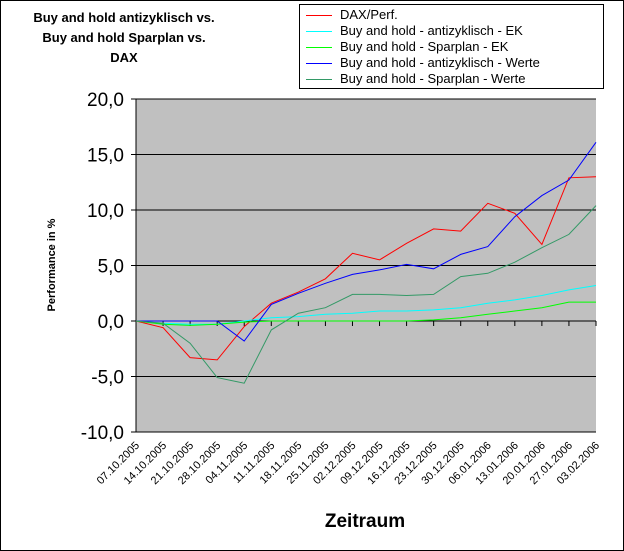 The image size is (624, 551). Describe the element at coordinates (107, 378) in the screenshot. I see `y-tick-label-5: -5,0` at that location.